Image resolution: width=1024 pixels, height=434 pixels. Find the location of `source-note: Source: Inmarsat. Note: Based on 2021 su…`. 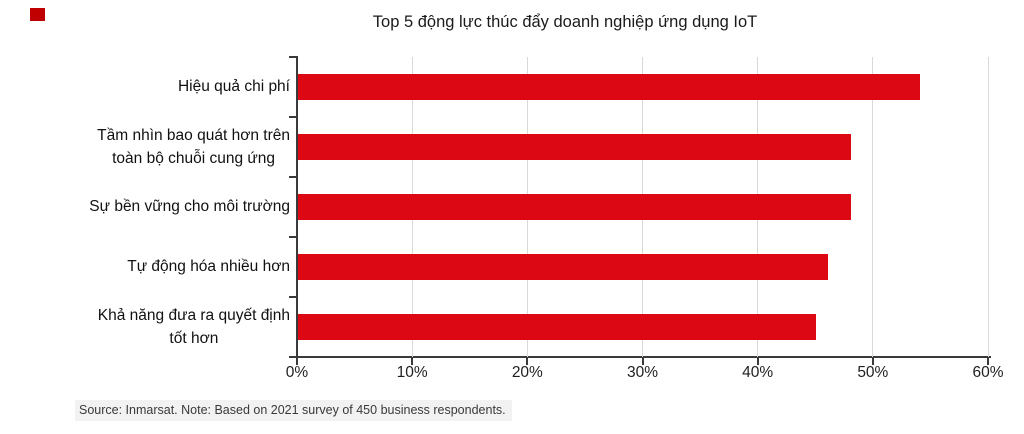

source-note: Source: Inmarsat. Note: Based on 2021 su… is located at coordinates (293, 410).